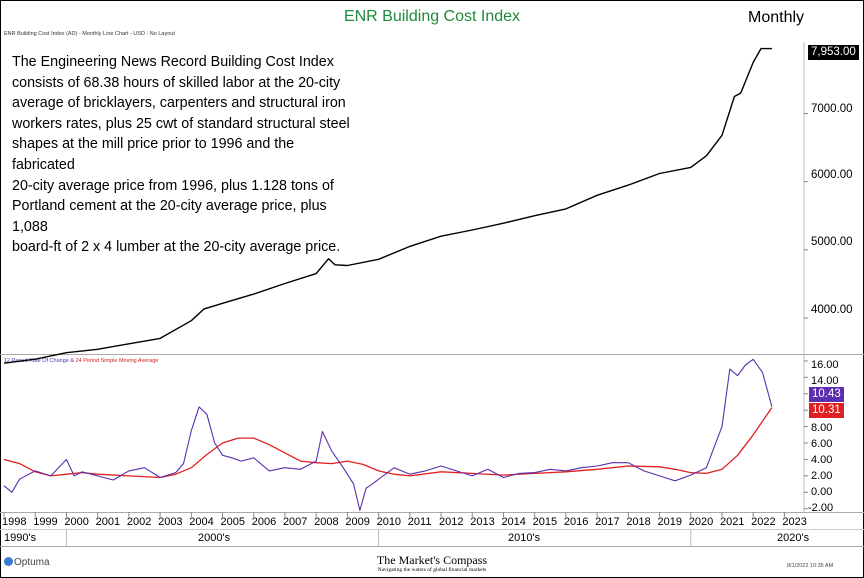  Describe the element at coordinates (822, 476) in the screenshot. I see `roc-y-tick: 2.00` at that location.